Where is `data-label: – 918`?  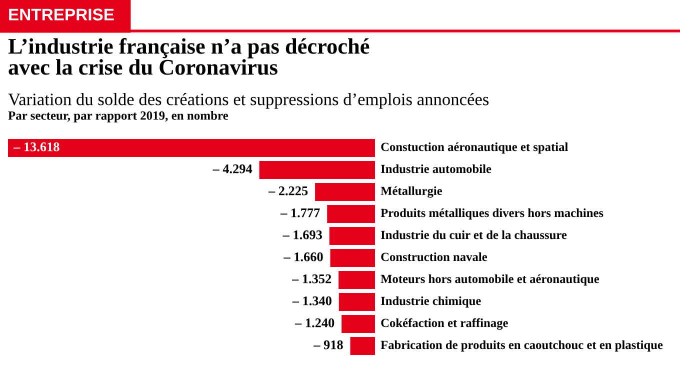 data-label: – 918 is located at coordinates (328, 345).